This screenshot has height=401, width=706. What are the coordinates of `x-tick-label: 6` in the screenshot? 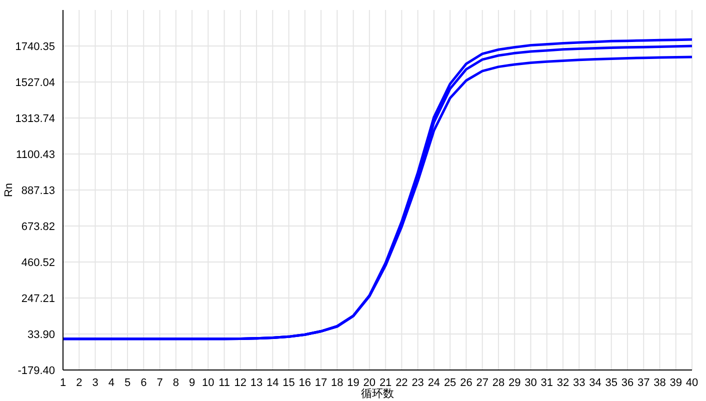 It's located at (143, 382).